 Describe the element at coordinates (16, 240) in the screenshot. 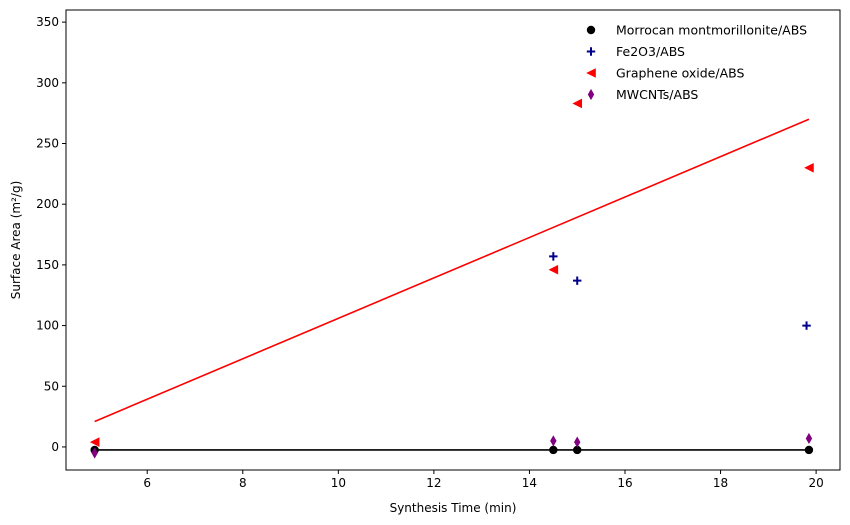

I see `y-axis-label: Surface Area (m²/g)` at that location.